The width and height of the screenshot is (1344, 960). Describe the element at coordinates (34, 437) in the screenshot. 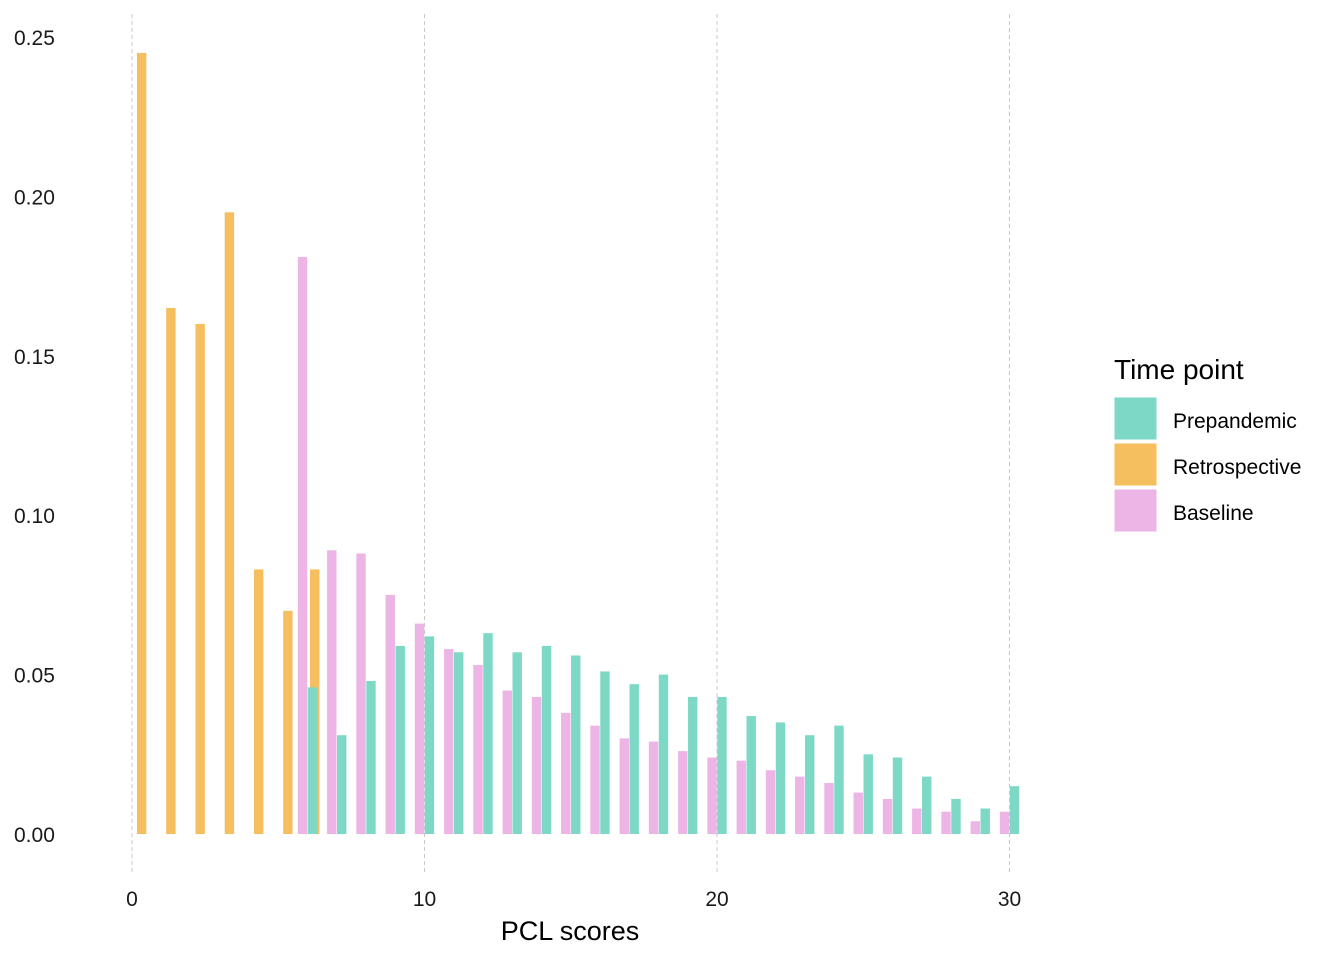

I see `y-axis-ticks: 0.00 0.05 0.10 0.15 0.20 0.25` at that location.